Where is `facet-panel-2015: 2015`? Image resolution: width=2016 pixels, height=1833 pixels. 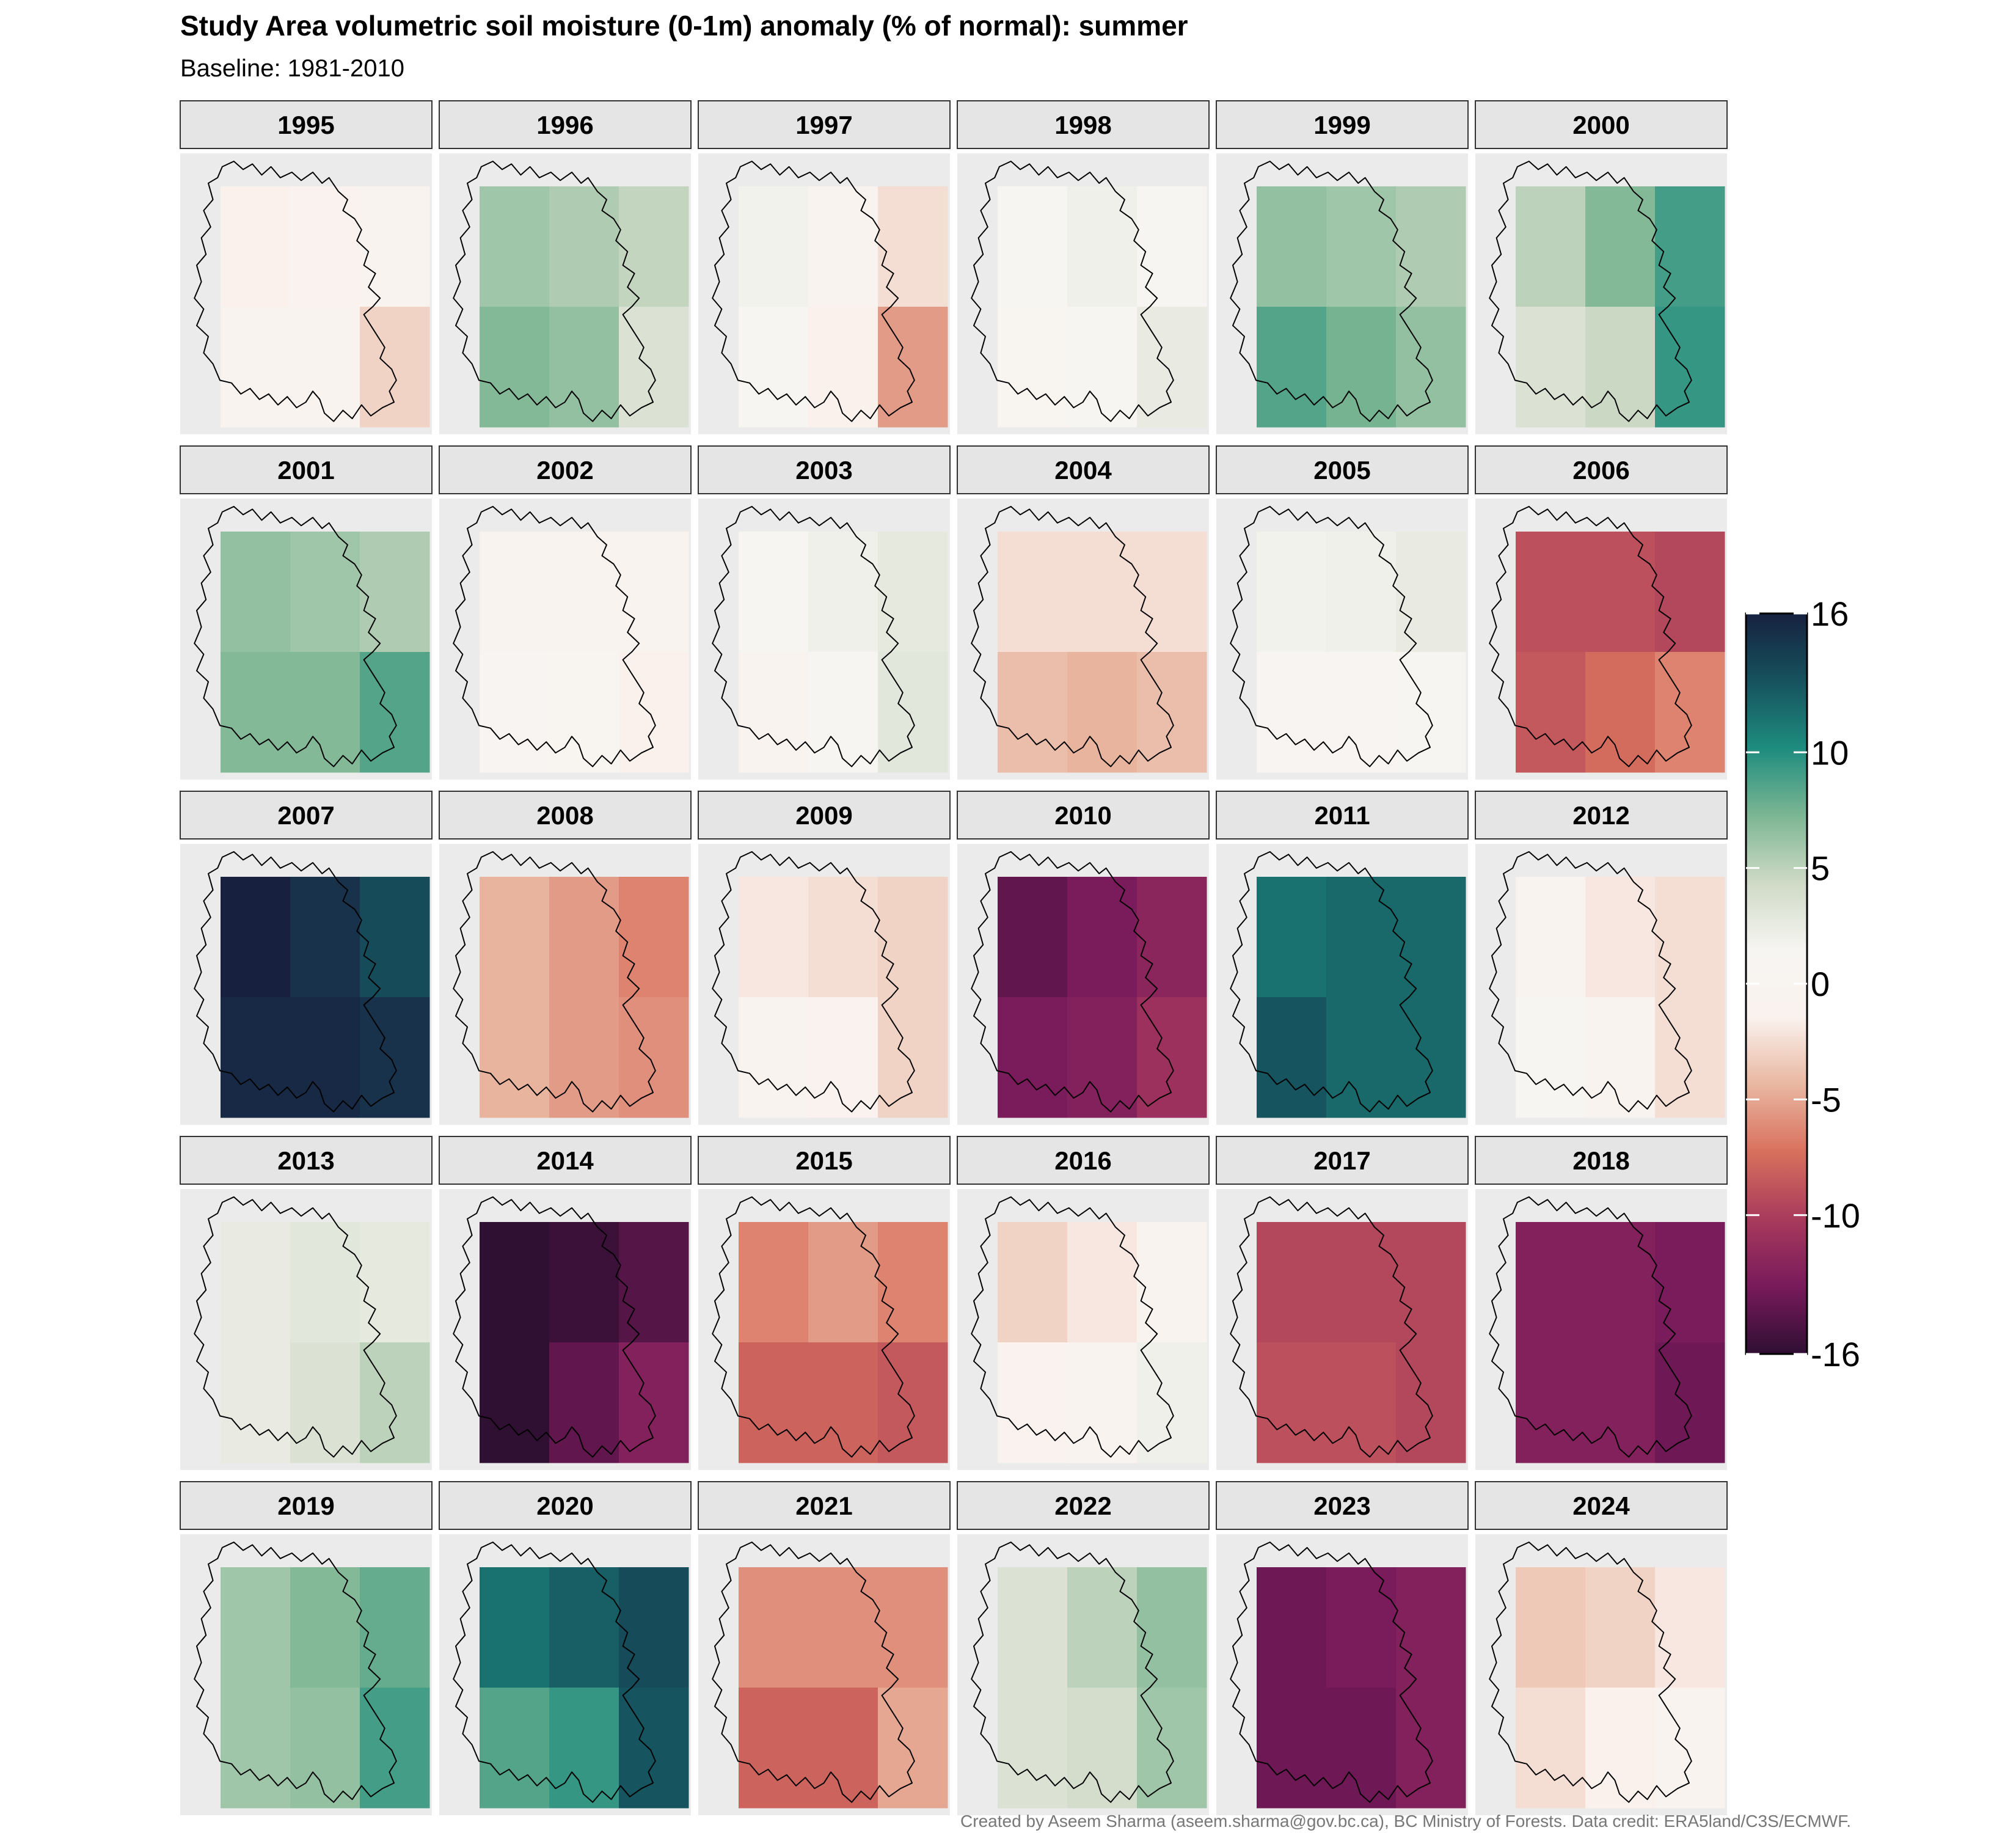 facet-panel-2015: 2015 is located at coordinates (824, 1303).